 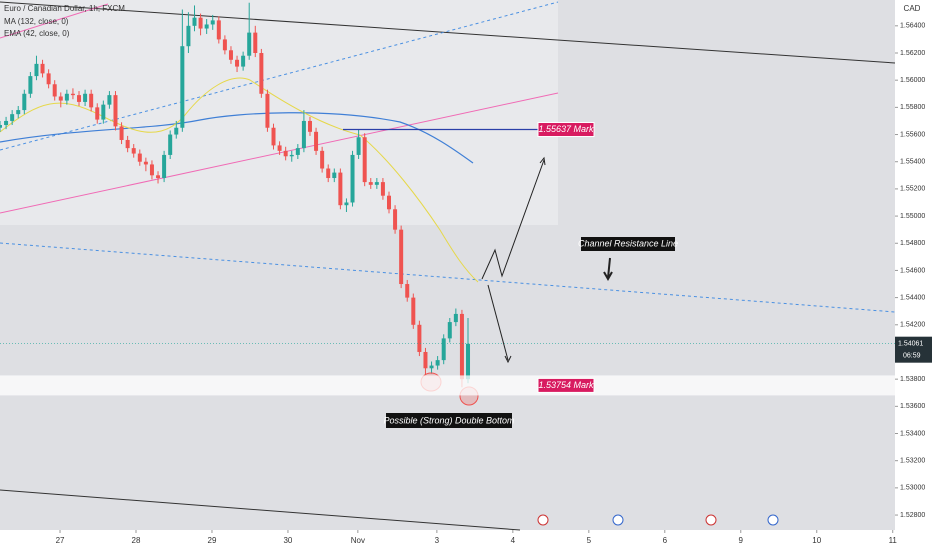 What do you see at coordinates (912, 243) in the screenshot?
I see `y-tick-label: 1.54800` at bounding box center [912, 243].